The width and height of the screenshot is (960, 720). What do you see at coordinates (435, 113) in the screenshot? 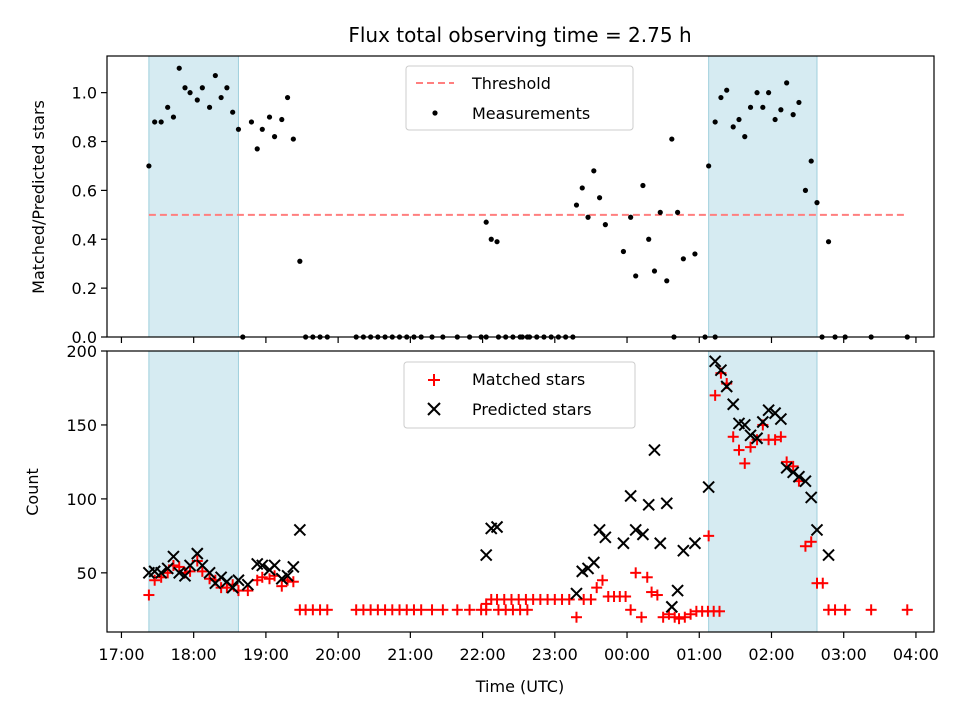
I see `legend-measurements-swatch` at bounding box center [435, 113].